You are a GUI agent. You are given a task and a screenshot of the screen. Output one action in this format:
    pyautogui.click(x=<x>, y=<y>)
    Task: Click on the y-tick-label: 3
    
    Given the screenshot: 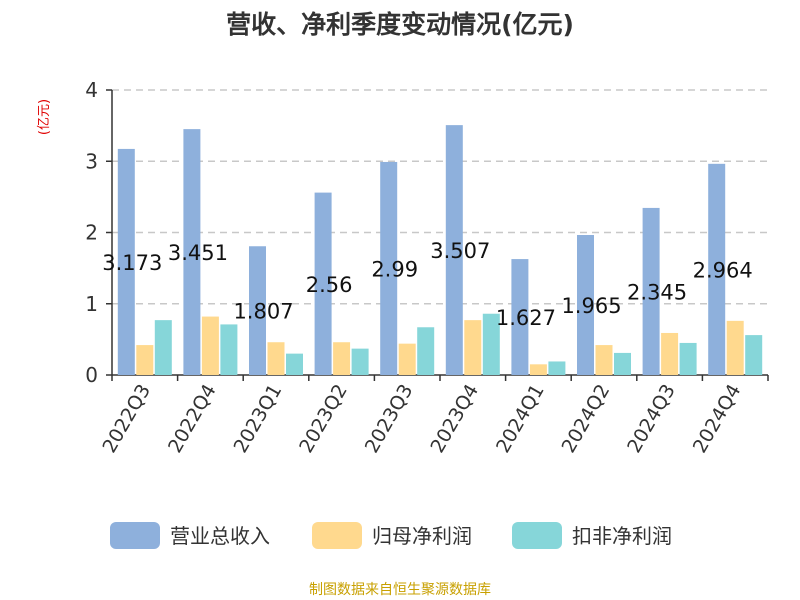 What is the action you would take?
    pyautogui.click(x=91, y=161)
    